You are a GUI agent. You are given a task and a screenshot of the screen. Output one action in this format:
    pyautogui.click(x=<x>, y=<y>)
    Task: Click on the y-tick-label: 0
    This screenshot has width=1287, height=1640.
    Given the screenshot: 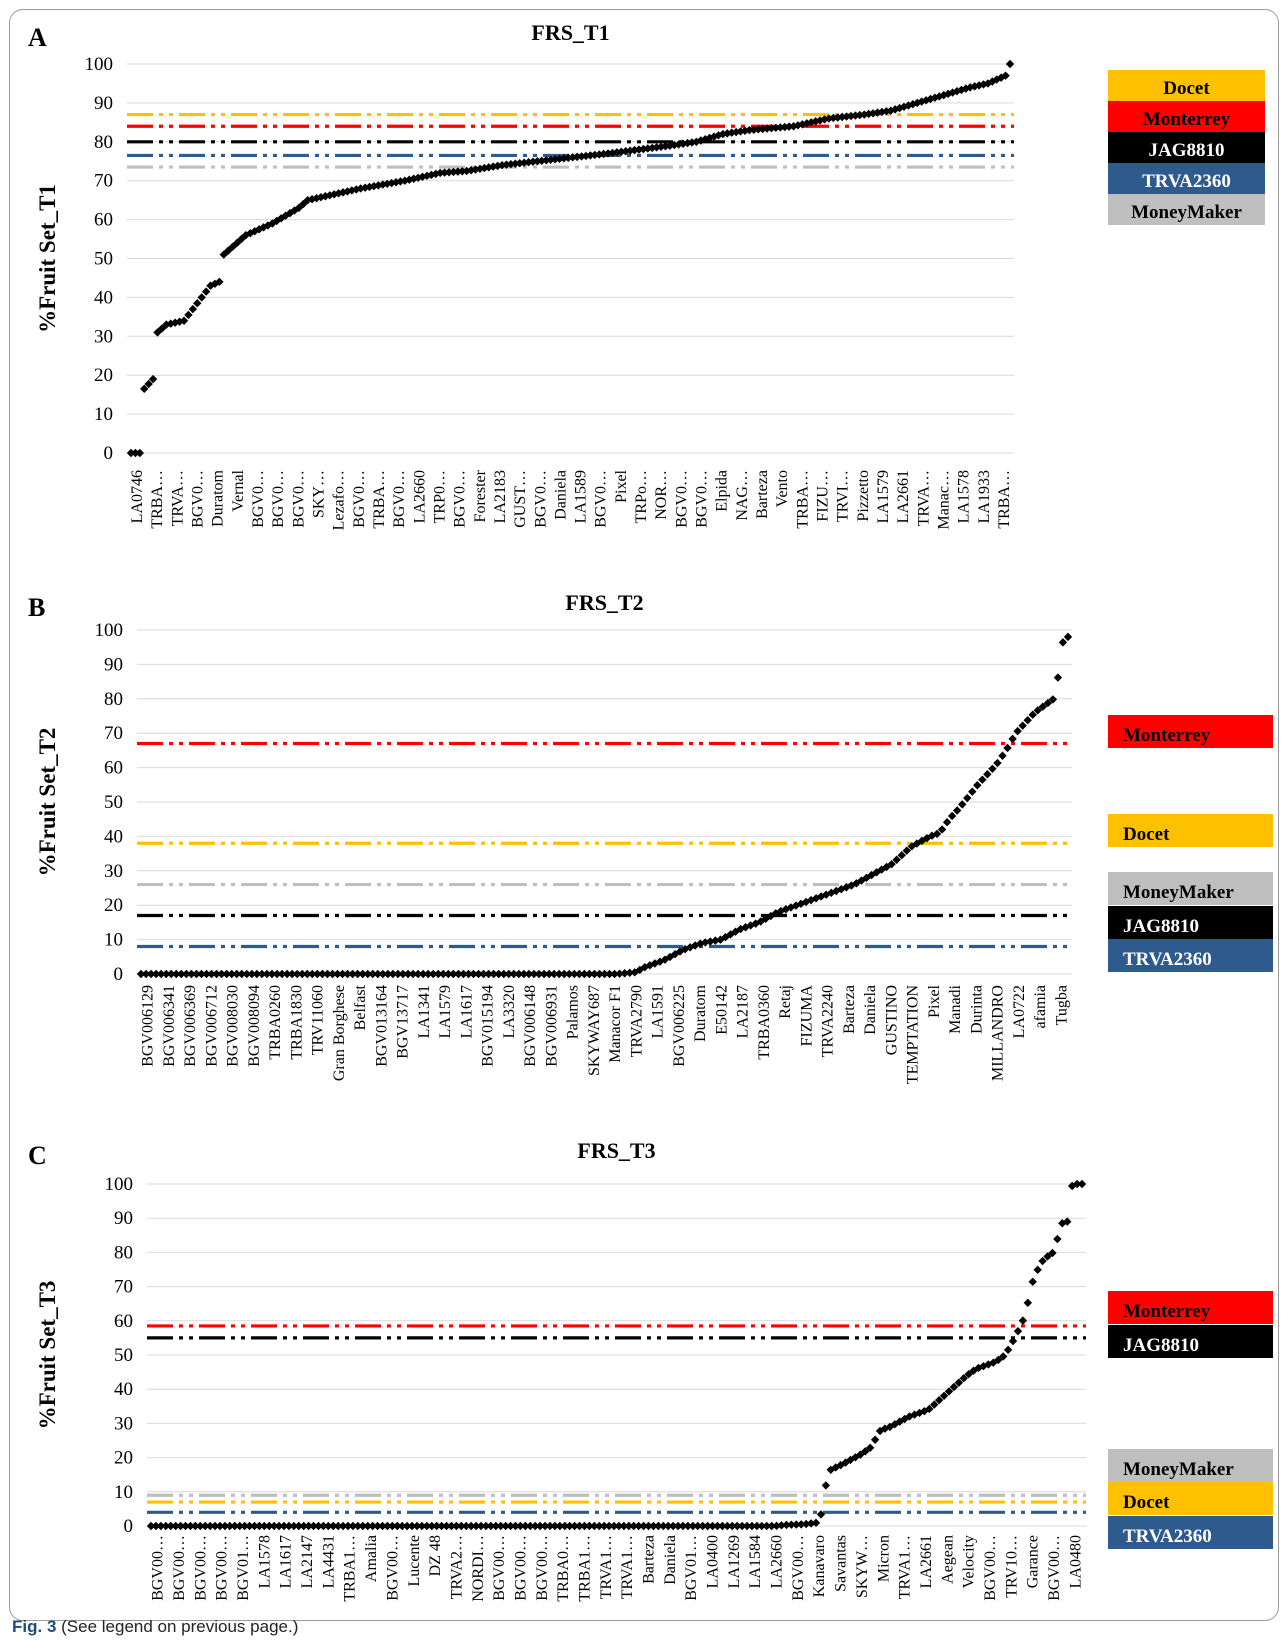 What is the action you would take?
    pyautogui.click(x=129, y=1526)
    